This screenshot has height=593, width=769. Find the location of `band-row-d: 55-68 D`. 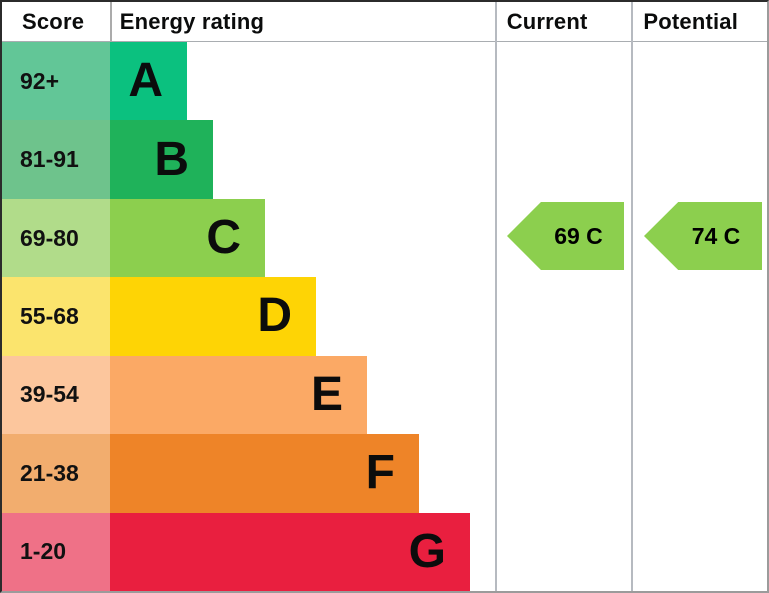

band-row-d: 55-68 D is located at coordinates (248, 316).